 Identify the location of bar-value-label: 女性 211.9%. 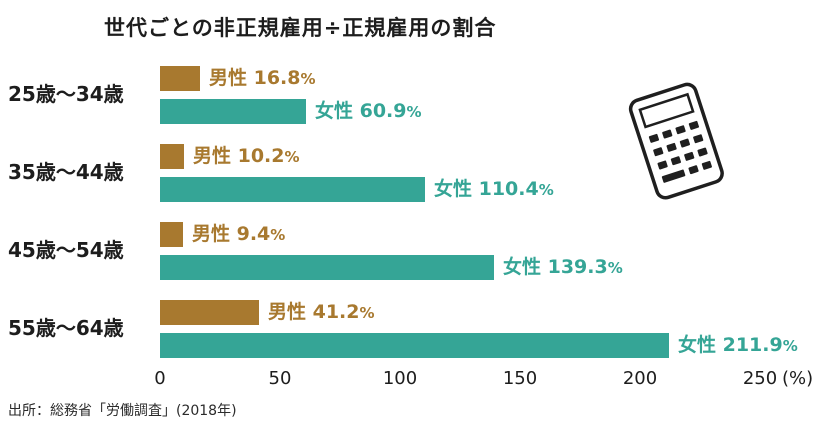
(738, 345).